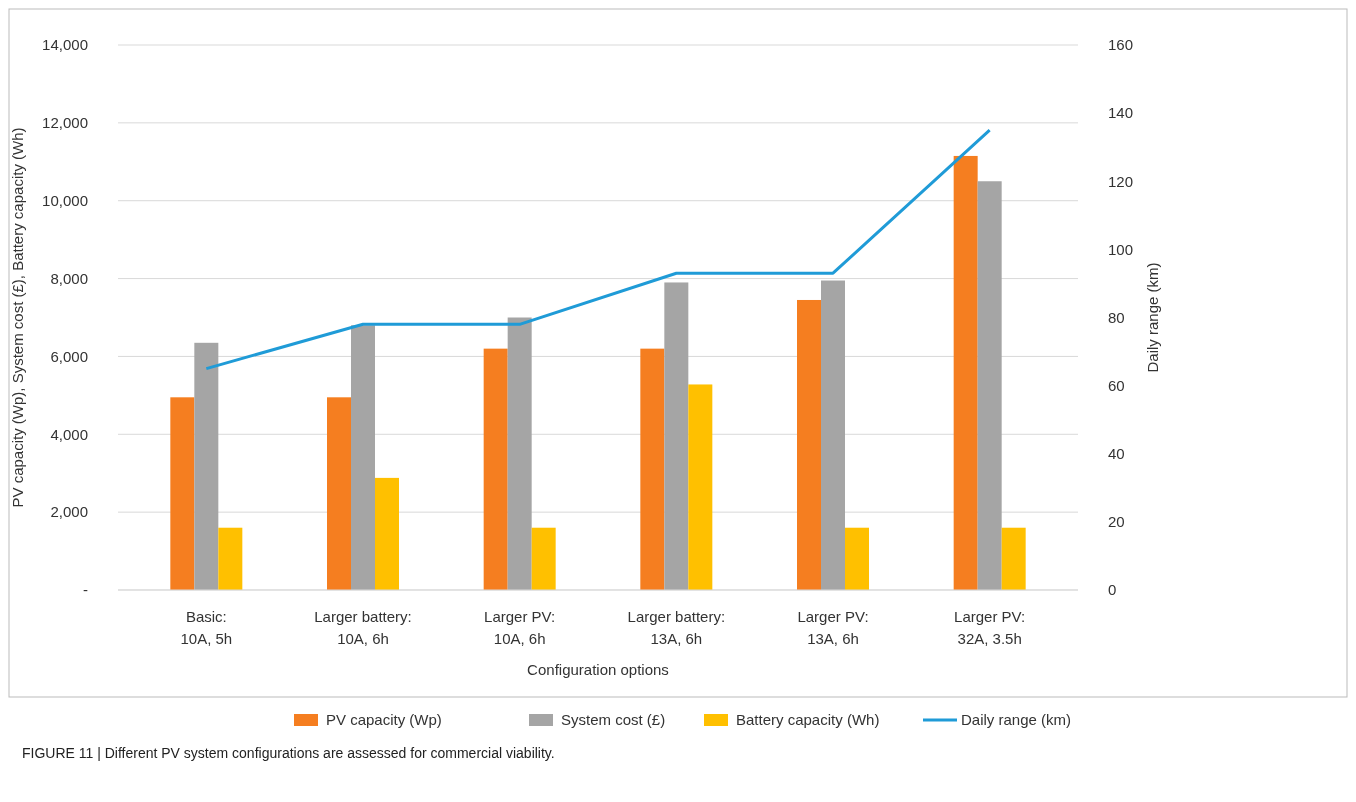  I want to click on legend-label: Daily range (km), so click(1016, 720).